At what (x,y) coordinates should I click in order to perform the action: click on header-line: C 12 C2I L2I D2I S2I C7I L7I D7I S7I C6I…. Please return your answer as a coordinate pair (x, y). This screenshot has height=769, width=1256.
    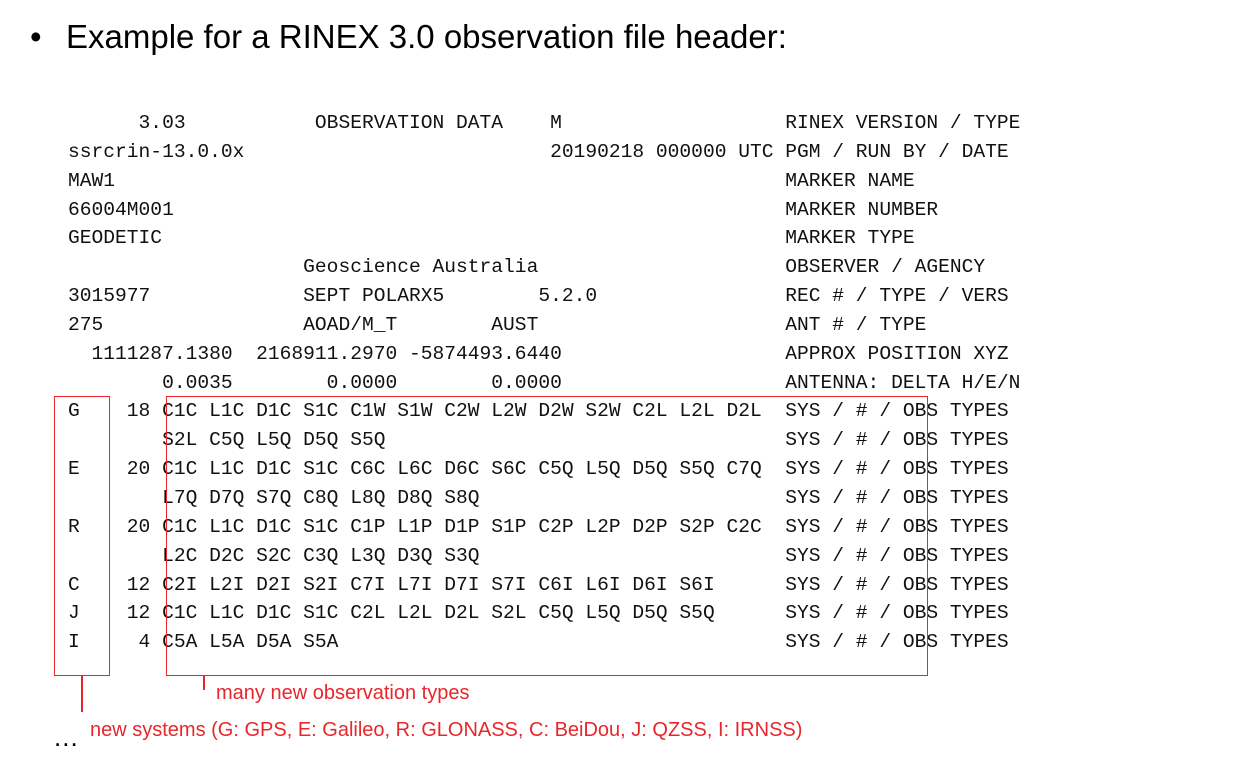
    Looking at the image, I should click on (538, 584).